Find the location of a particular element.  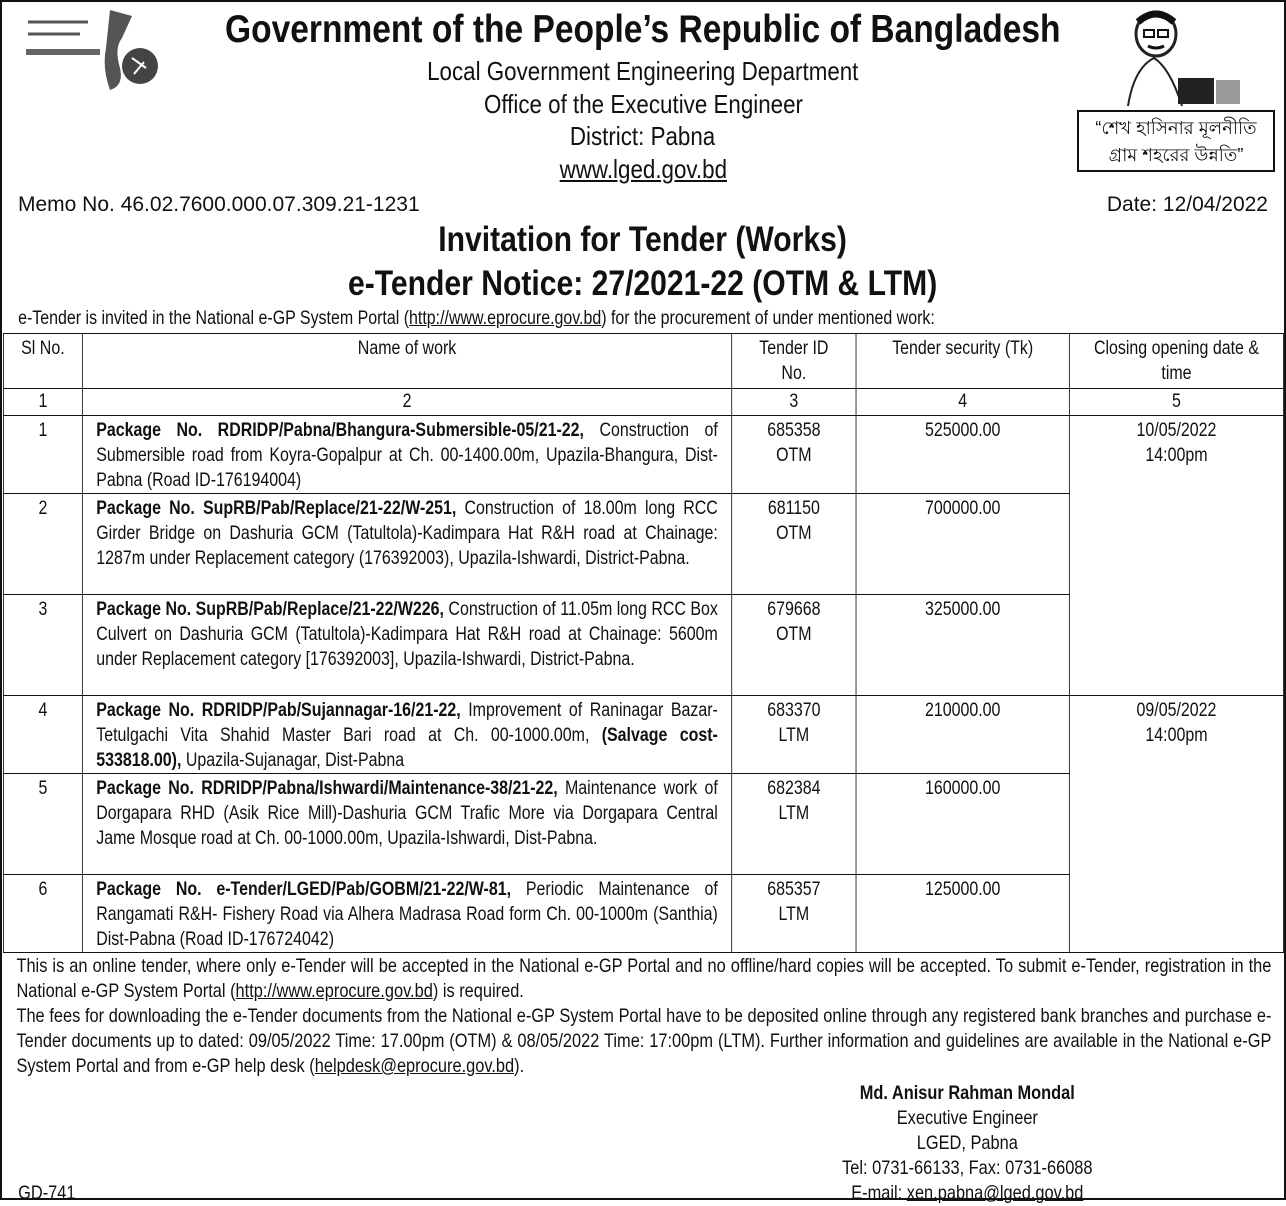

serial-number: 3 is located at coordinates (43, 645).